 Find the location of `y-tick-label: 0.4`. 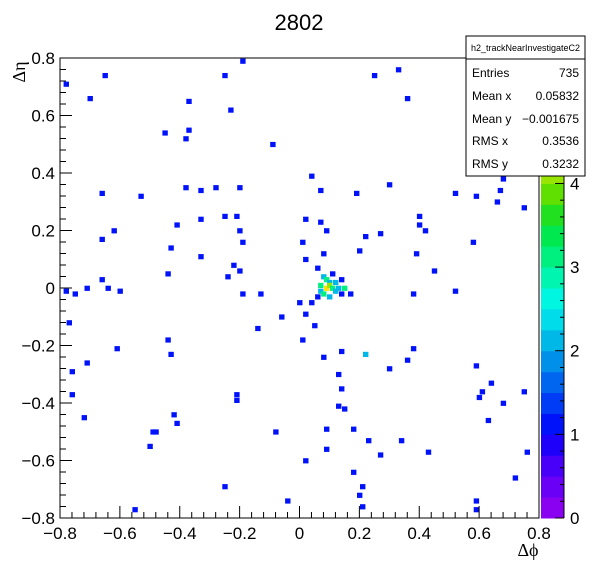

y-tick-label: 0.4 is located at coordinates (43, 173).